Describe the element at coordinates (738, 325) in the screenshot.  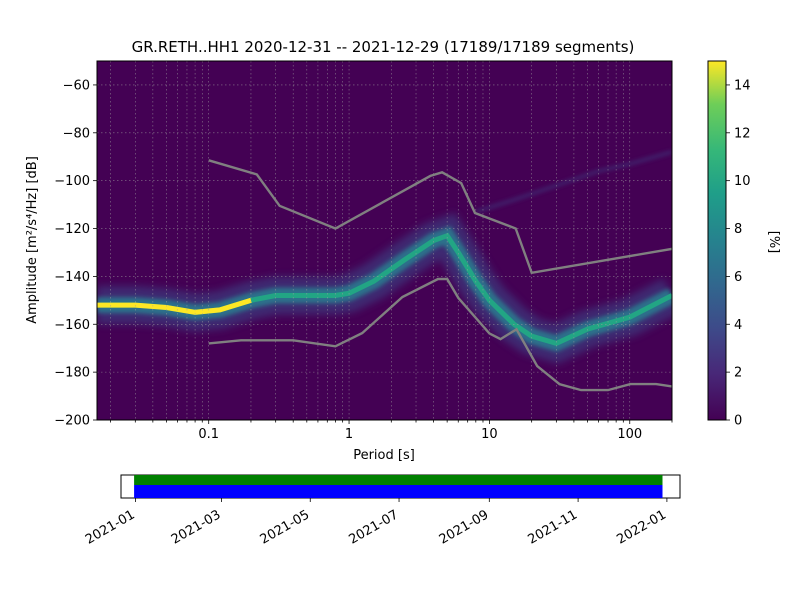
I see `colorbar-tick-label: 4` at that location.